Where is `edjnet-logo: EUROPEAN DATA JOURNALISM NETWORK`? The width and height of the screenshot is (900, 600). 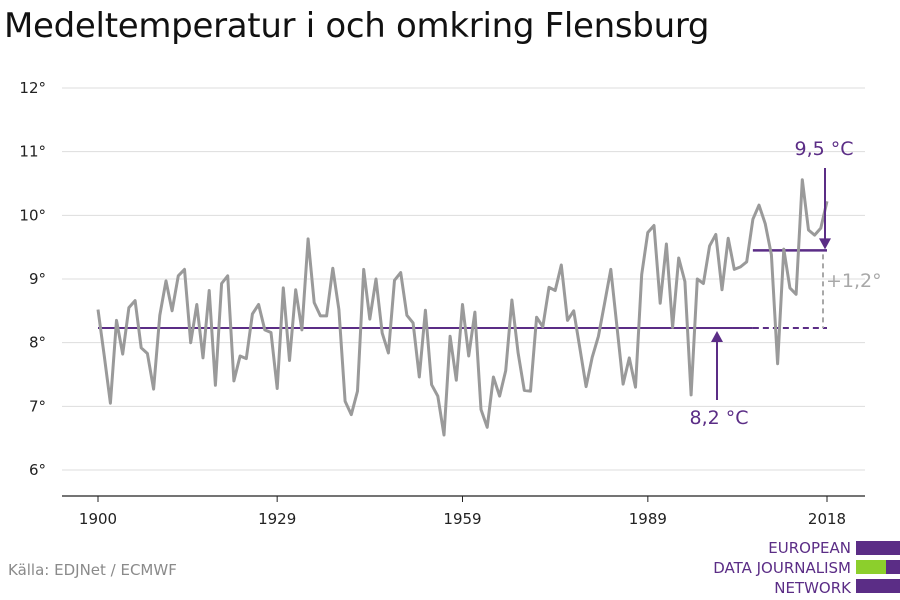 edjnet-logo: EUROPEAN DATA JOURNALISM NETWORK is located at coordinates (800, 568).